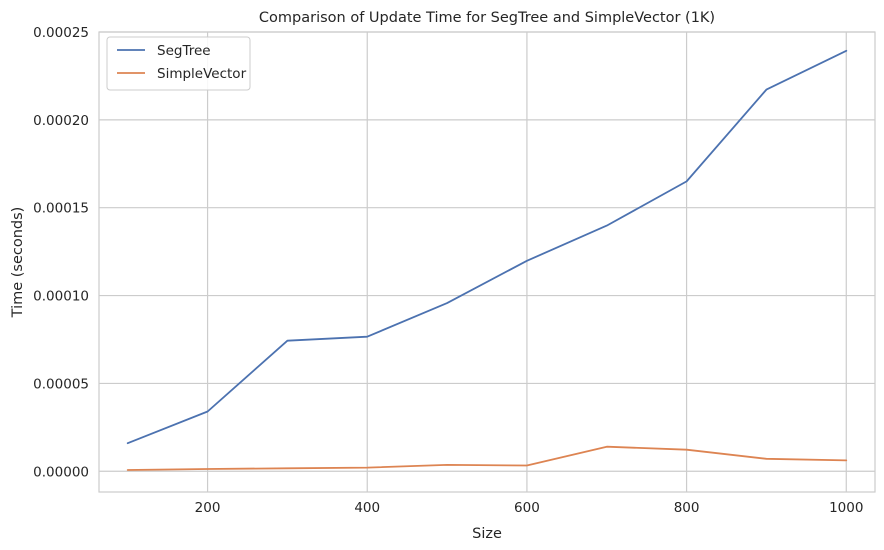  What do you see at coordinates (61, 384) in the screenshot?
I see `y-tick-label: 0.00005` at bounding box center [61, 384].